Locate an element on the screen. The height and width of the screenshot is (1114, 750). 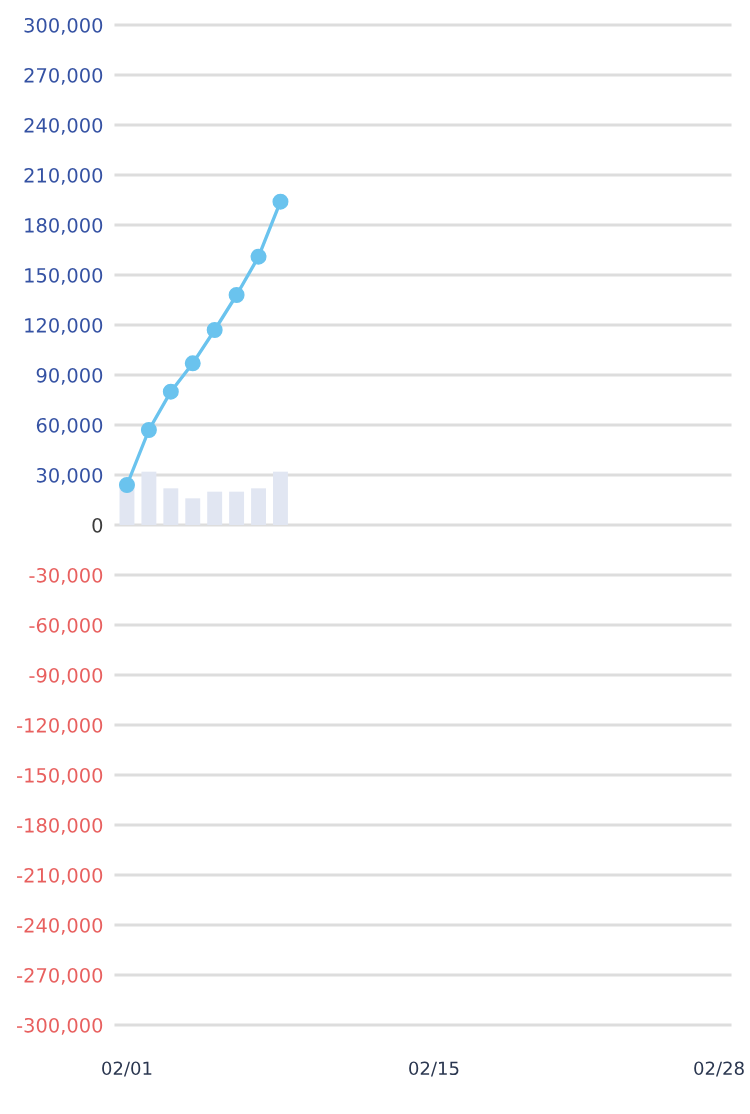
y-tick-label: -90,000 is located at coordinates (66, 676).